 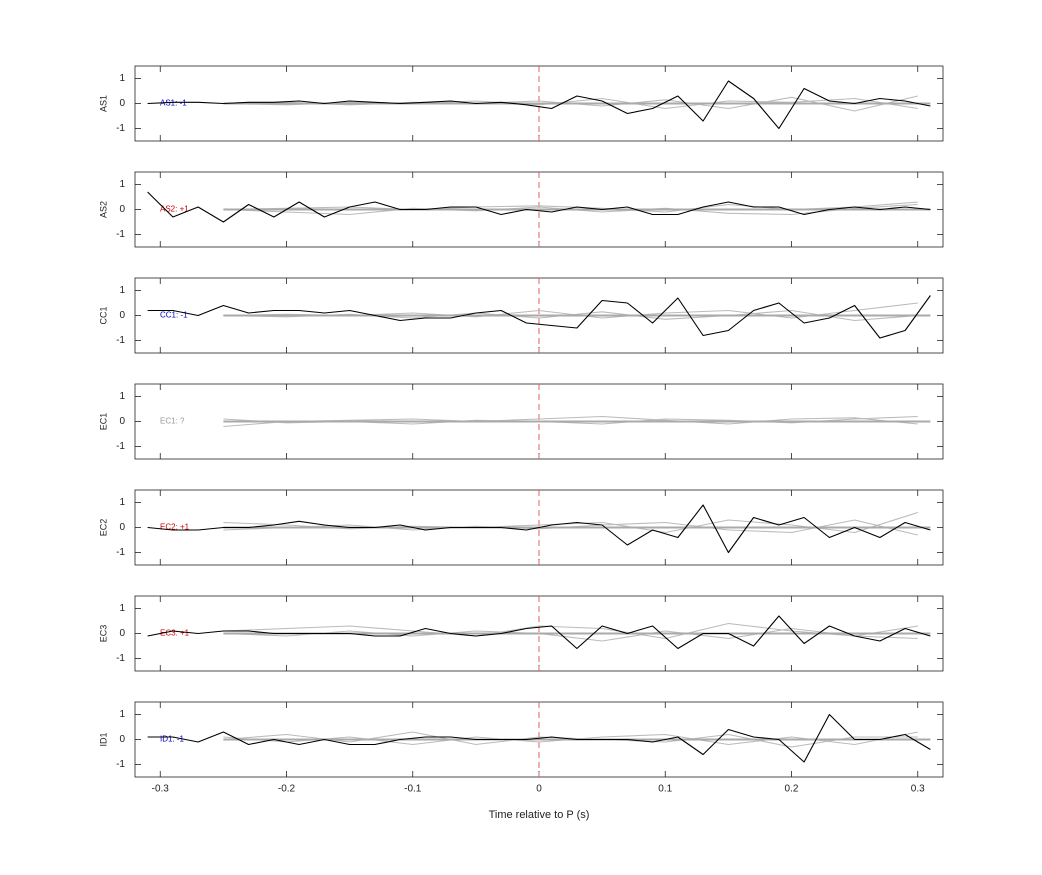 I want to click on x-tick-label: 0.2, so click(x=792, y=789).